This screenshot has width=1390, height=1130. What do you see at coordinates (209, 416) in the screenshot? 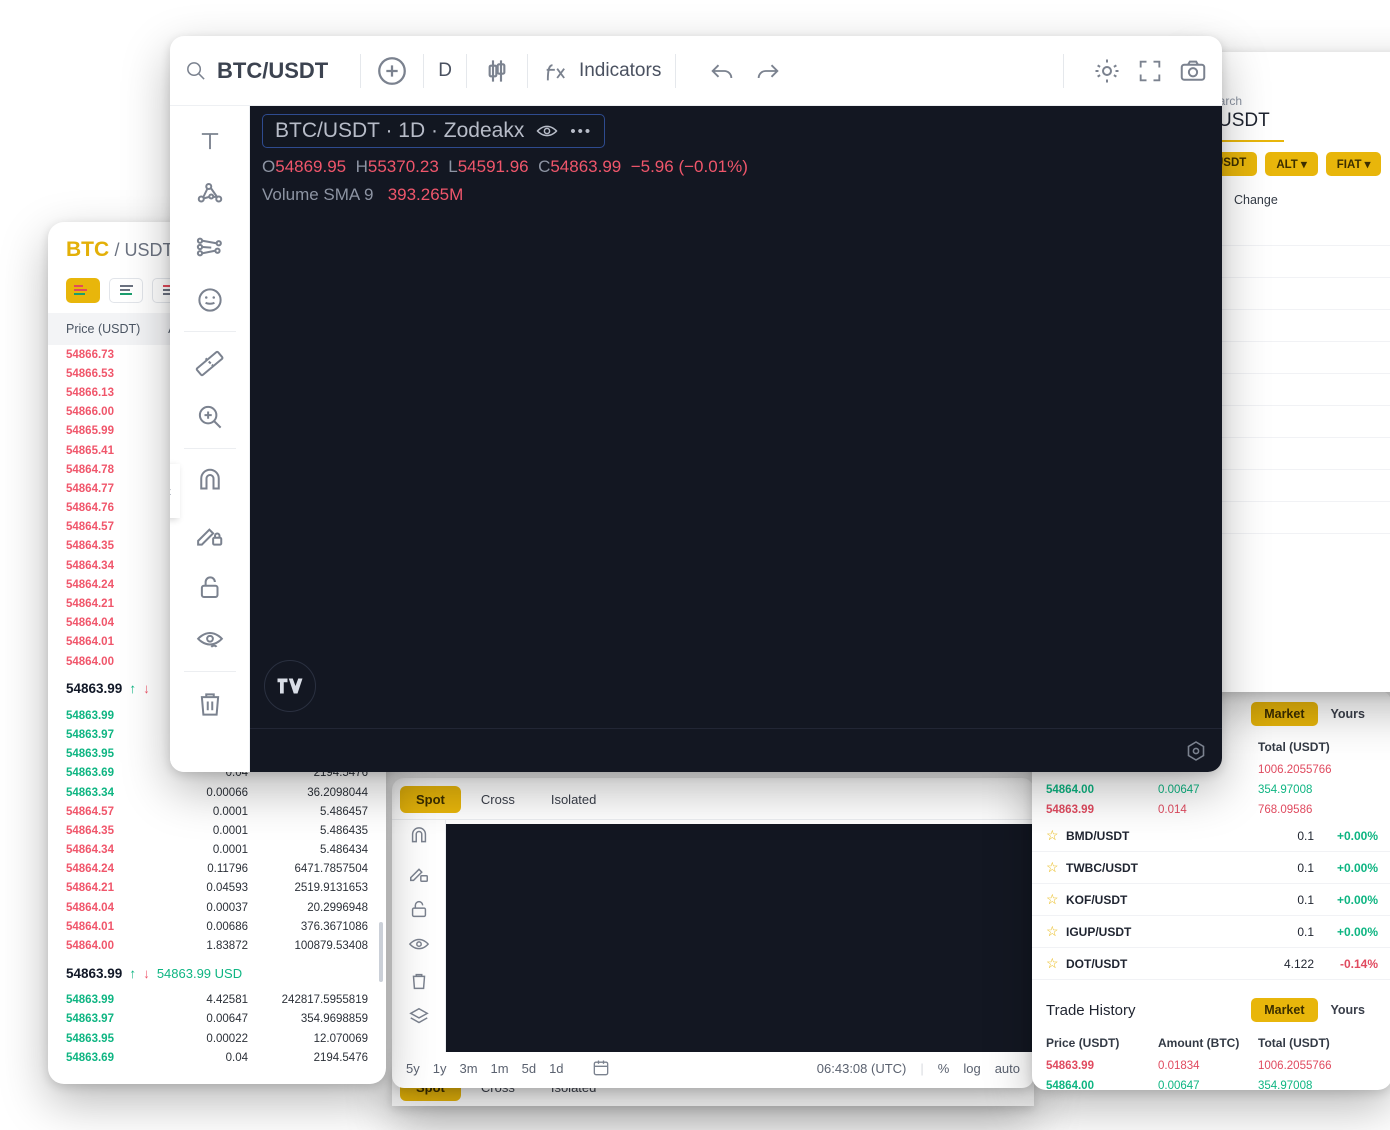
I see `zoom-in-icon` at bounding box center [209, 416].